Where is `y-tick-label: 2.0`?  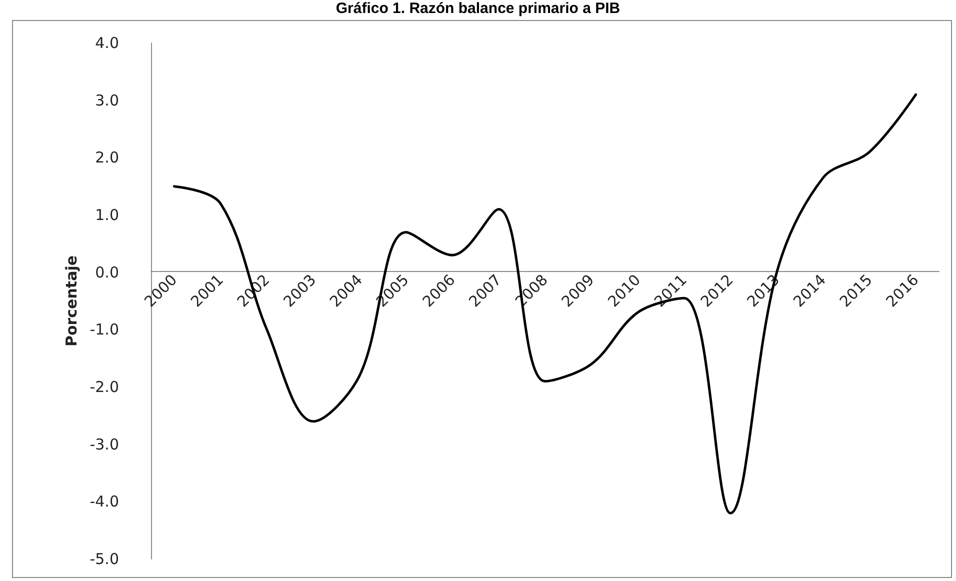
y-tick-label: 2.0 is located at coordinates (107, 157).